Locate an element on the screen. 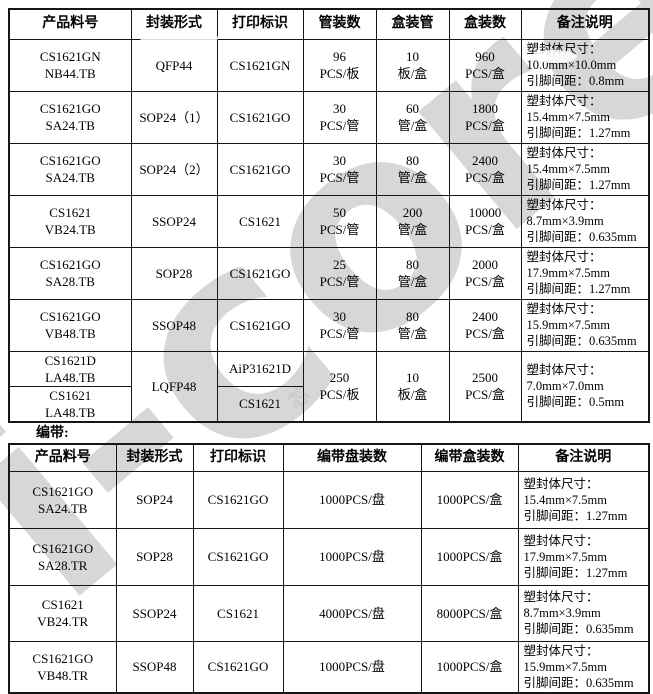 The image size is (653, 694). package-cell: QFP44 is located at coordinates (174, 65).